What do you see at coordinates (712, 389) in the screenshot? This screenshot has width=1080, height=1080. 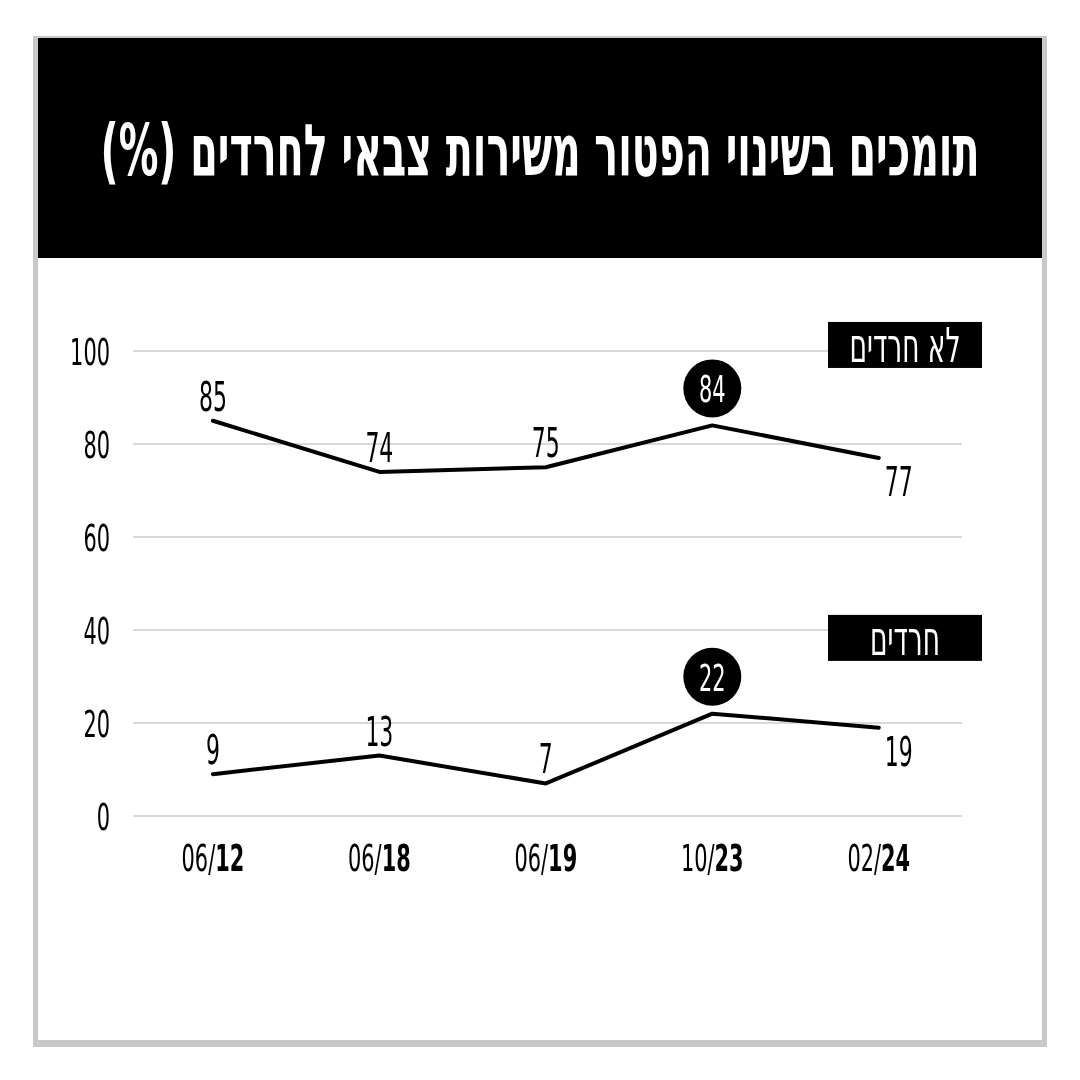 I see `annotation: 84` at bounding box center [712, 389].